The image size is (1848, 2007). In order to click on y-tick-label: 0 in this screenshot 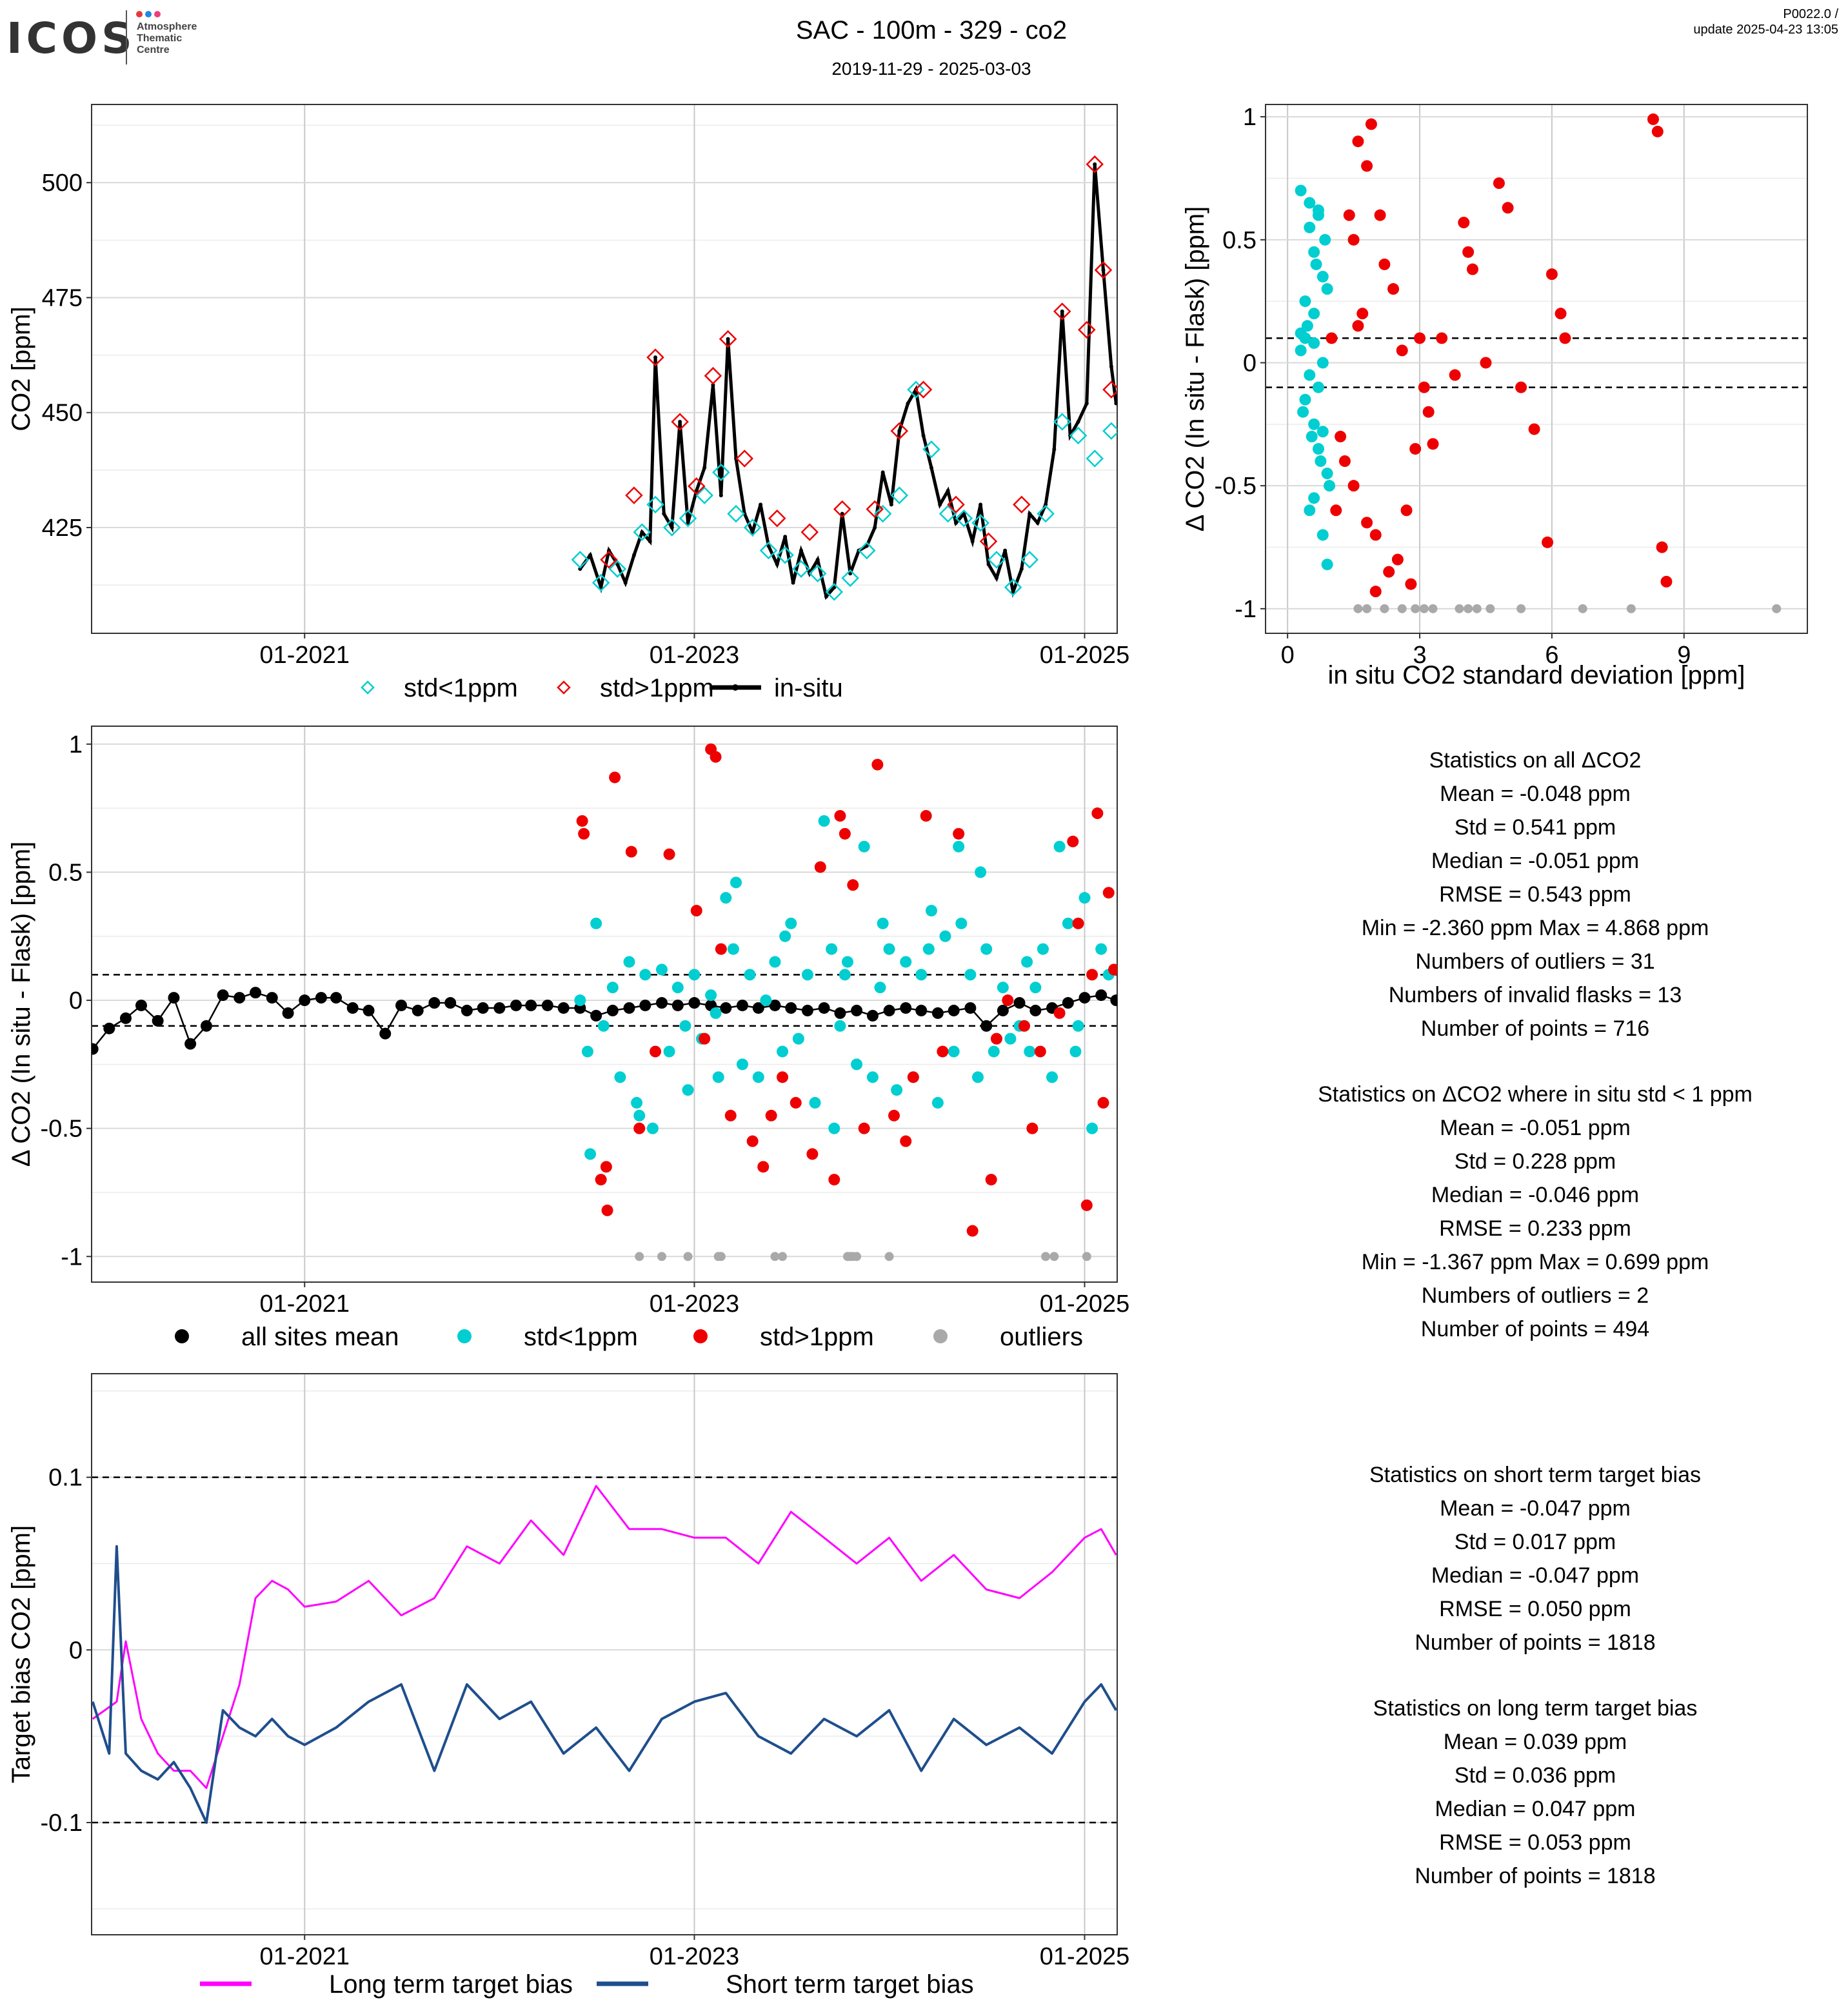, I will do `click(1250, 363)`.